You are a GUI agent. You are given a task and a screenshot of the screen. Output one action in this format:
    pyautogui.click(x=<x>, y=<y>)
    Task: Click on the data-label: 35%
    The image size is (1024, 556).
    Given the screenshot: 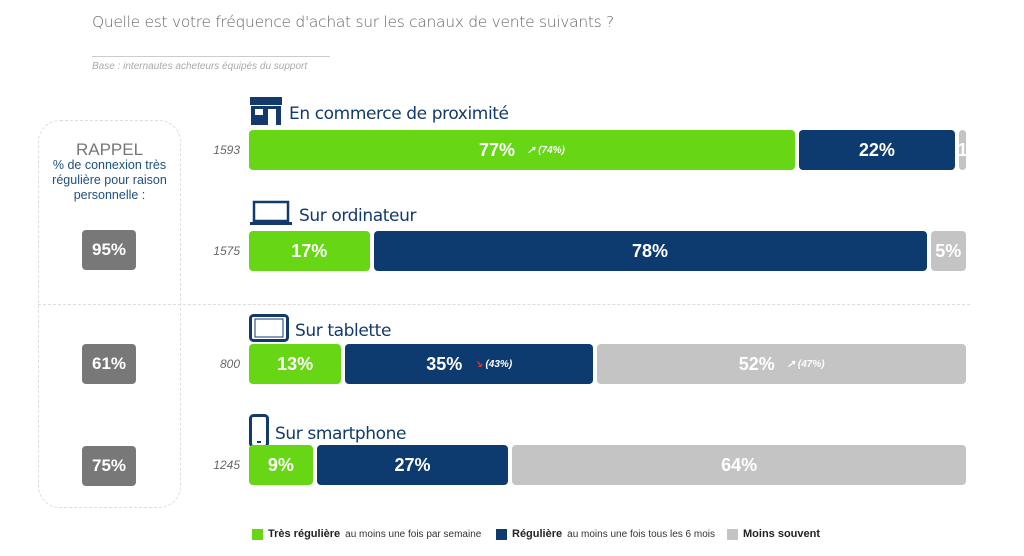 What is the action you would take?
    pyautogui.click(x=444, y=363)
    